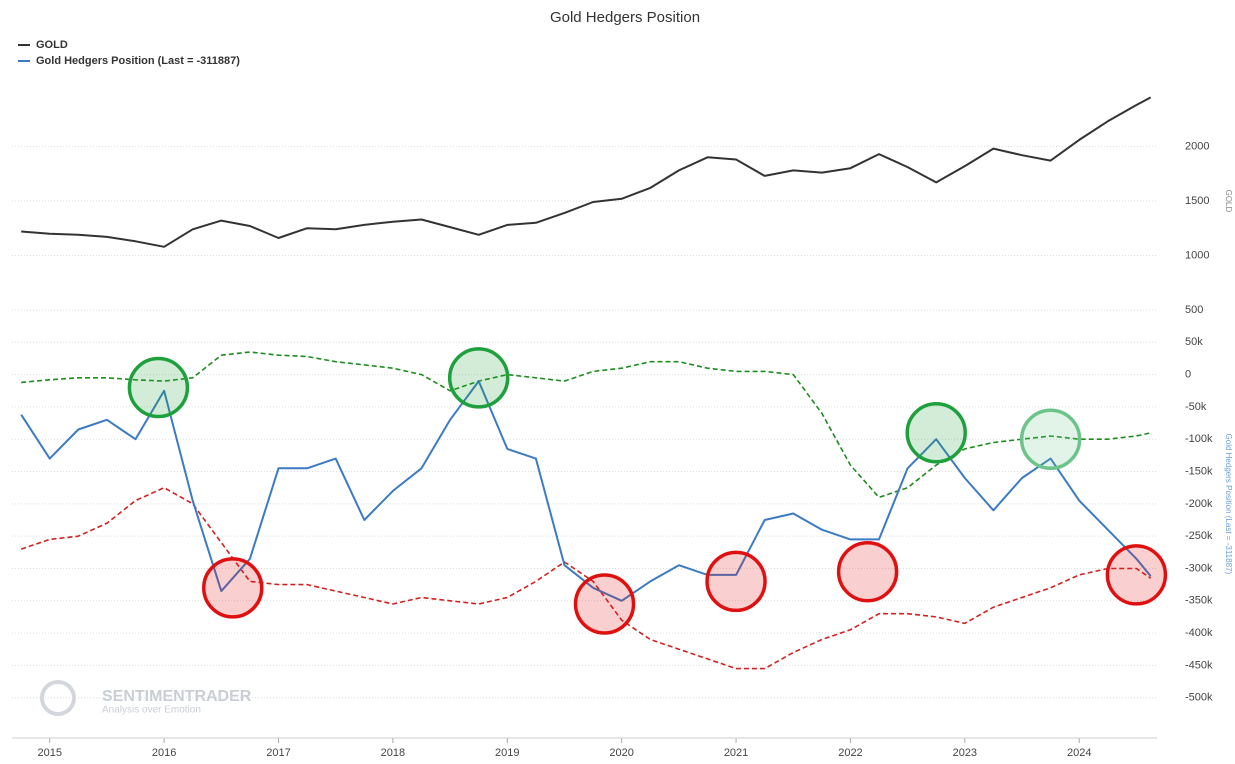 This screenshot has width=1235, height=764. Describe the element at coordinates (1194, 342) in the screenshot. I see `y2-tick-label: 50k` at that location.